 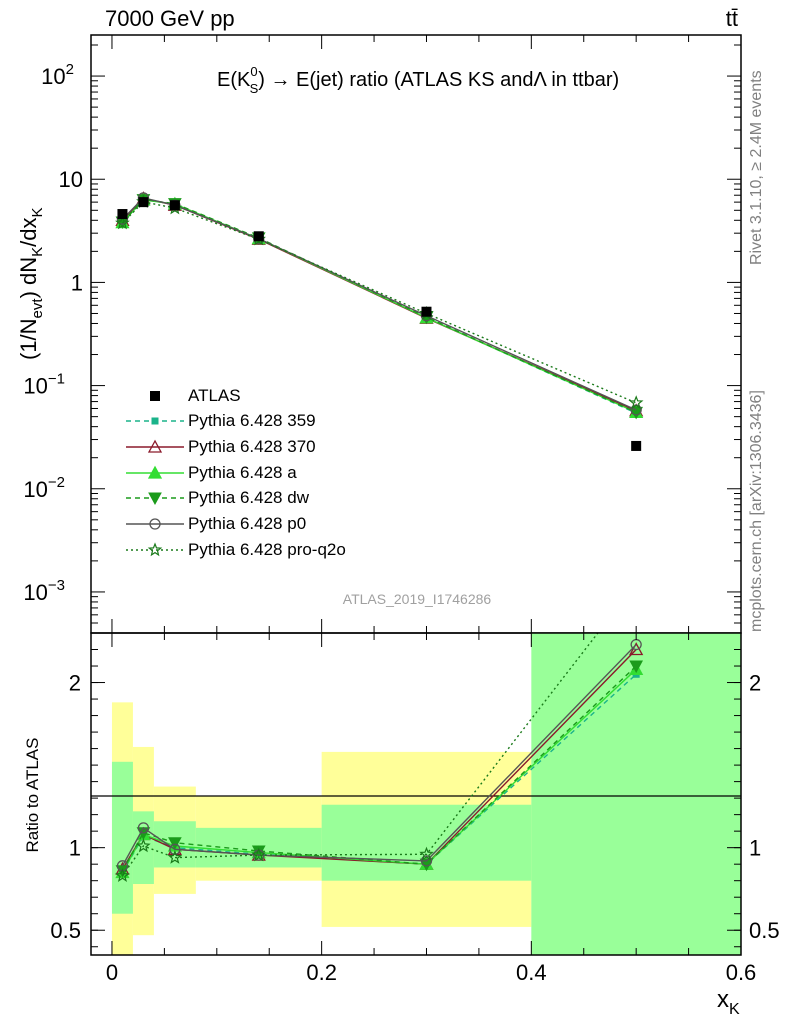 I want to click on energy-label: 7000 GeV pp, so click(x=170, y=18).